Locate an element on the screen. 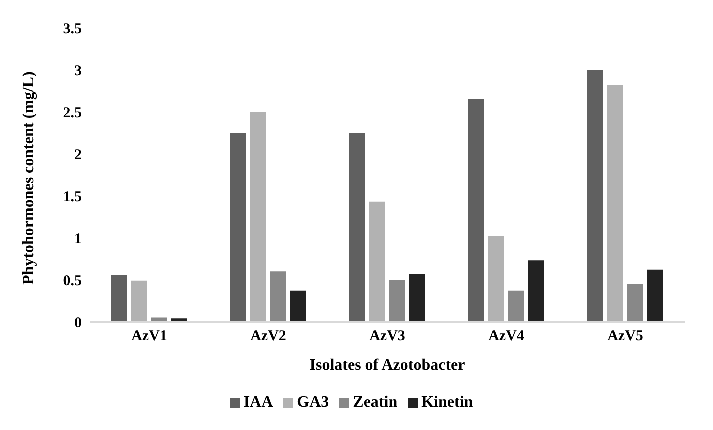  y-tick-label: 1.5 is located at coordinates (72, 197).